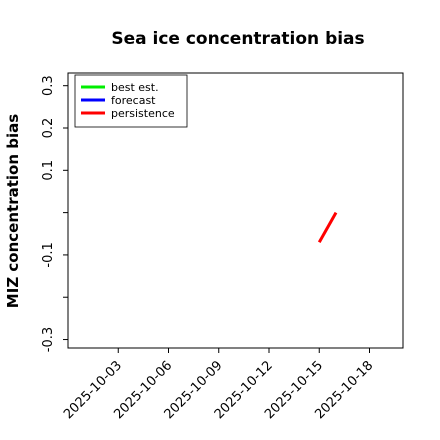 The height and width of the screenshot is (440, 440). What do you see at coordinates (48, 339) in the screenshot?
I see `y-tick-label: -0.3` at bounding box center [48, 339].